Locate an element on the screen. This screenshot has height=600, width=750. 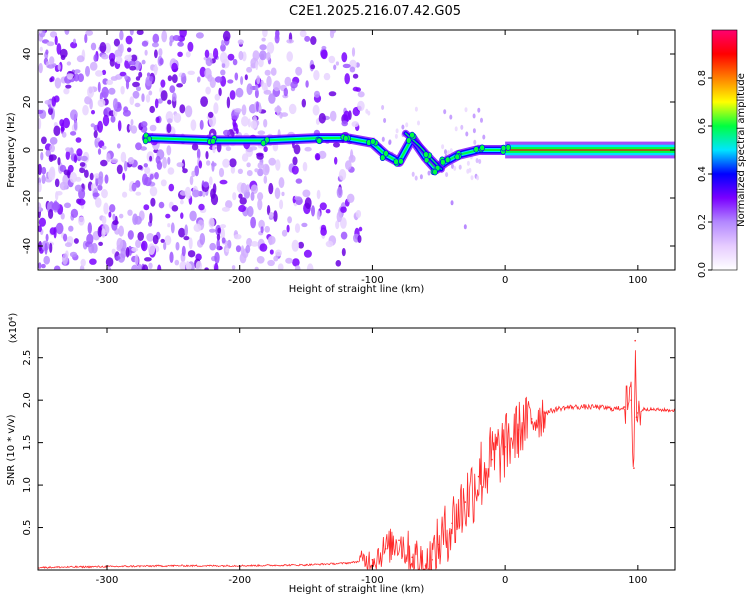
outlier-blob is located at coordinates (452, 203).